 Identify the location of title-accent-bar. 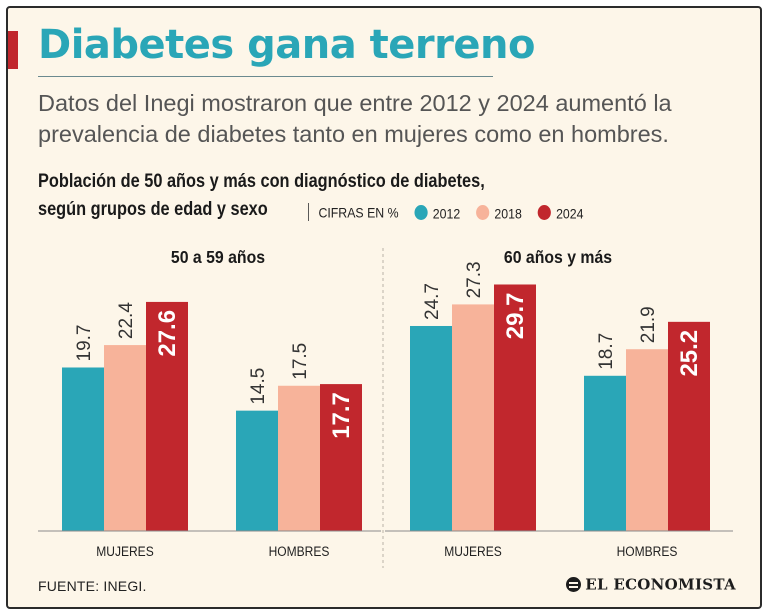
(13, 50).